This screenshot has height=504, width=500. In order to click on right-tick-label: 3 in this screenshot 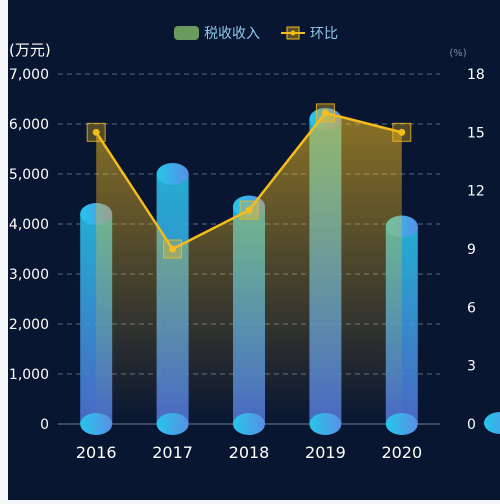, I will do `click(471, 367)`.